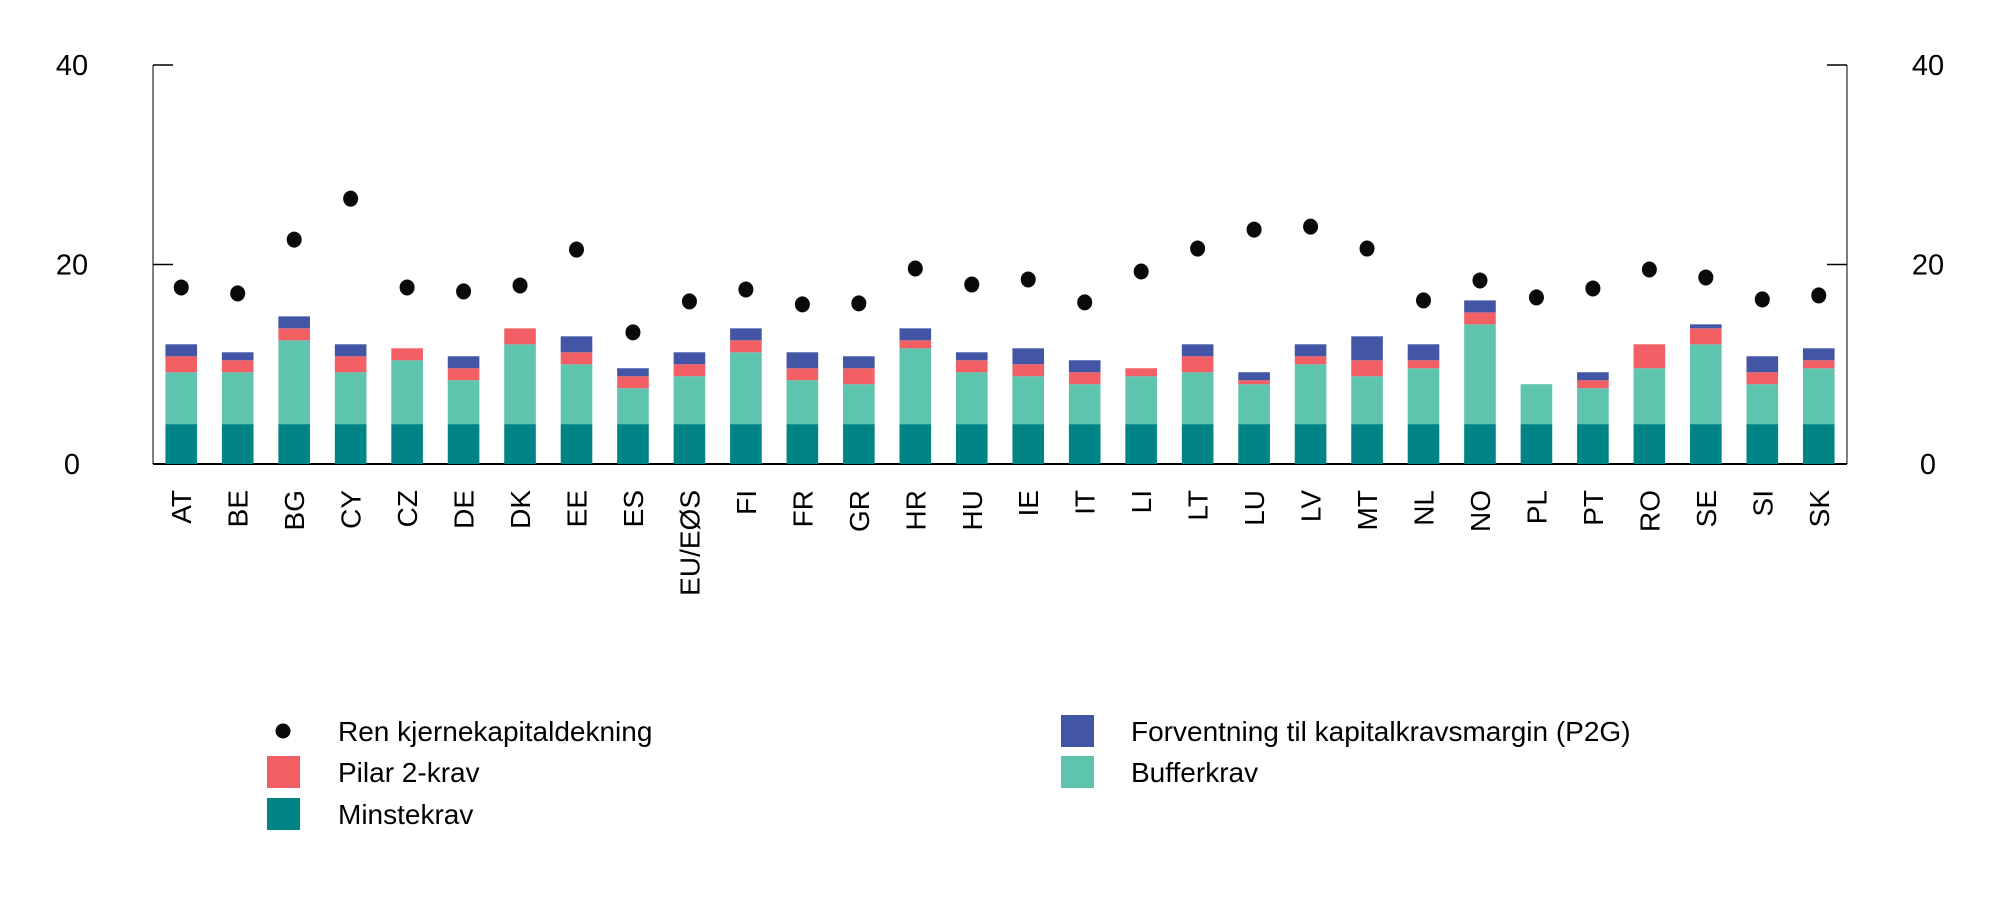 The height and width of the screenshot is (908, 2000). I want to click on category-label: CY, so click(351, 509).